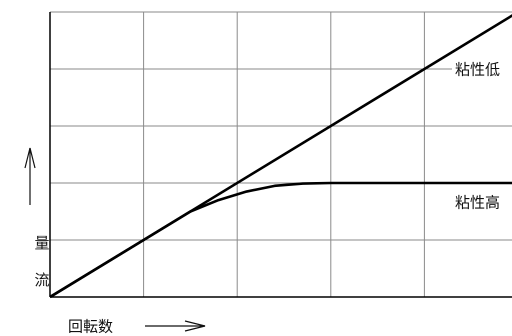 The width and height of the screenshot is (512, 336). I want to click on series-label: 粘性高, so click(477, 203).